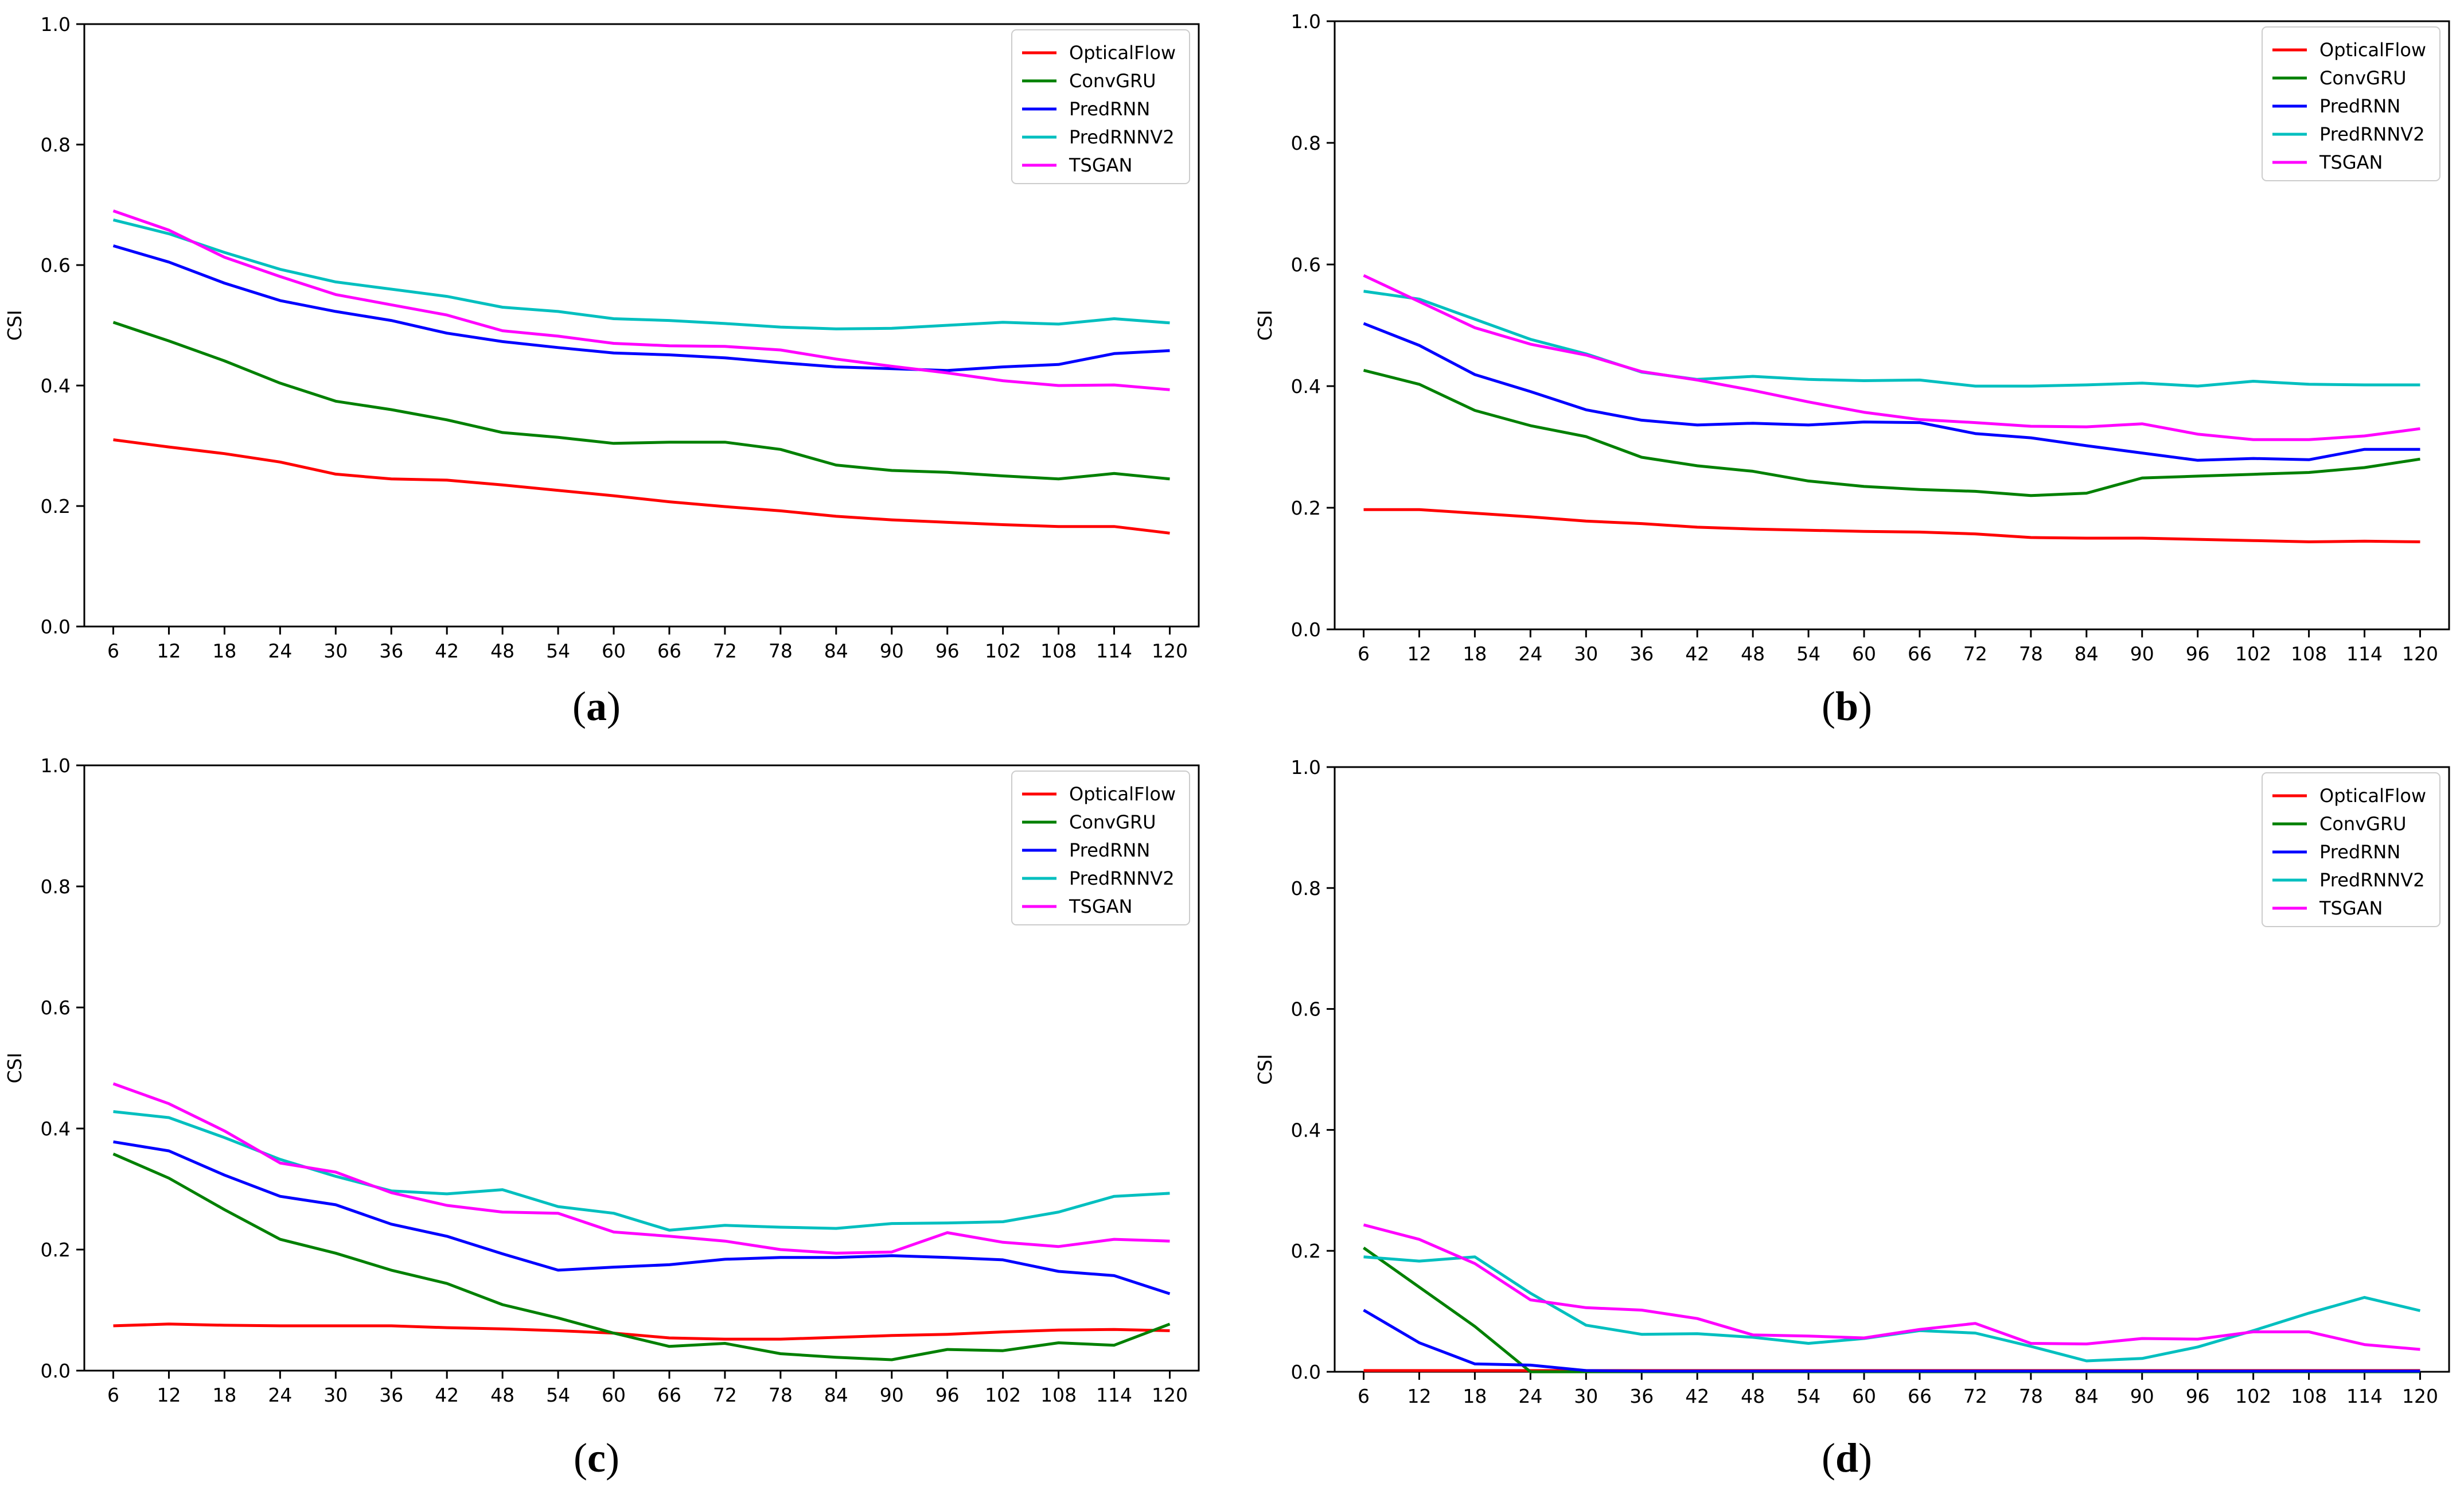 The height and width of the screenshot is (1498, 2464). Describe the element at coordinates (1846, 706) in the screenshot. I see `caption-b: (b)` at that location.